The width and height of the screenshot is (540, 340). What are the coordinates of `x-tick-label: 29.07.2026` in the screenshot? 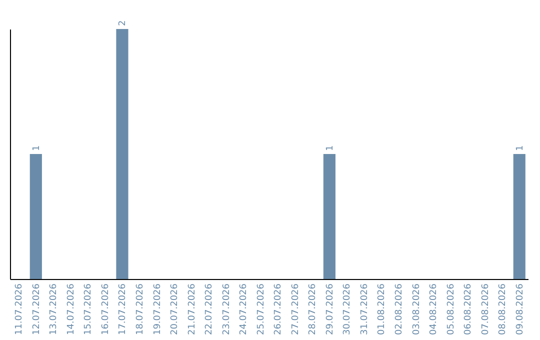 It's located at (330, 309).